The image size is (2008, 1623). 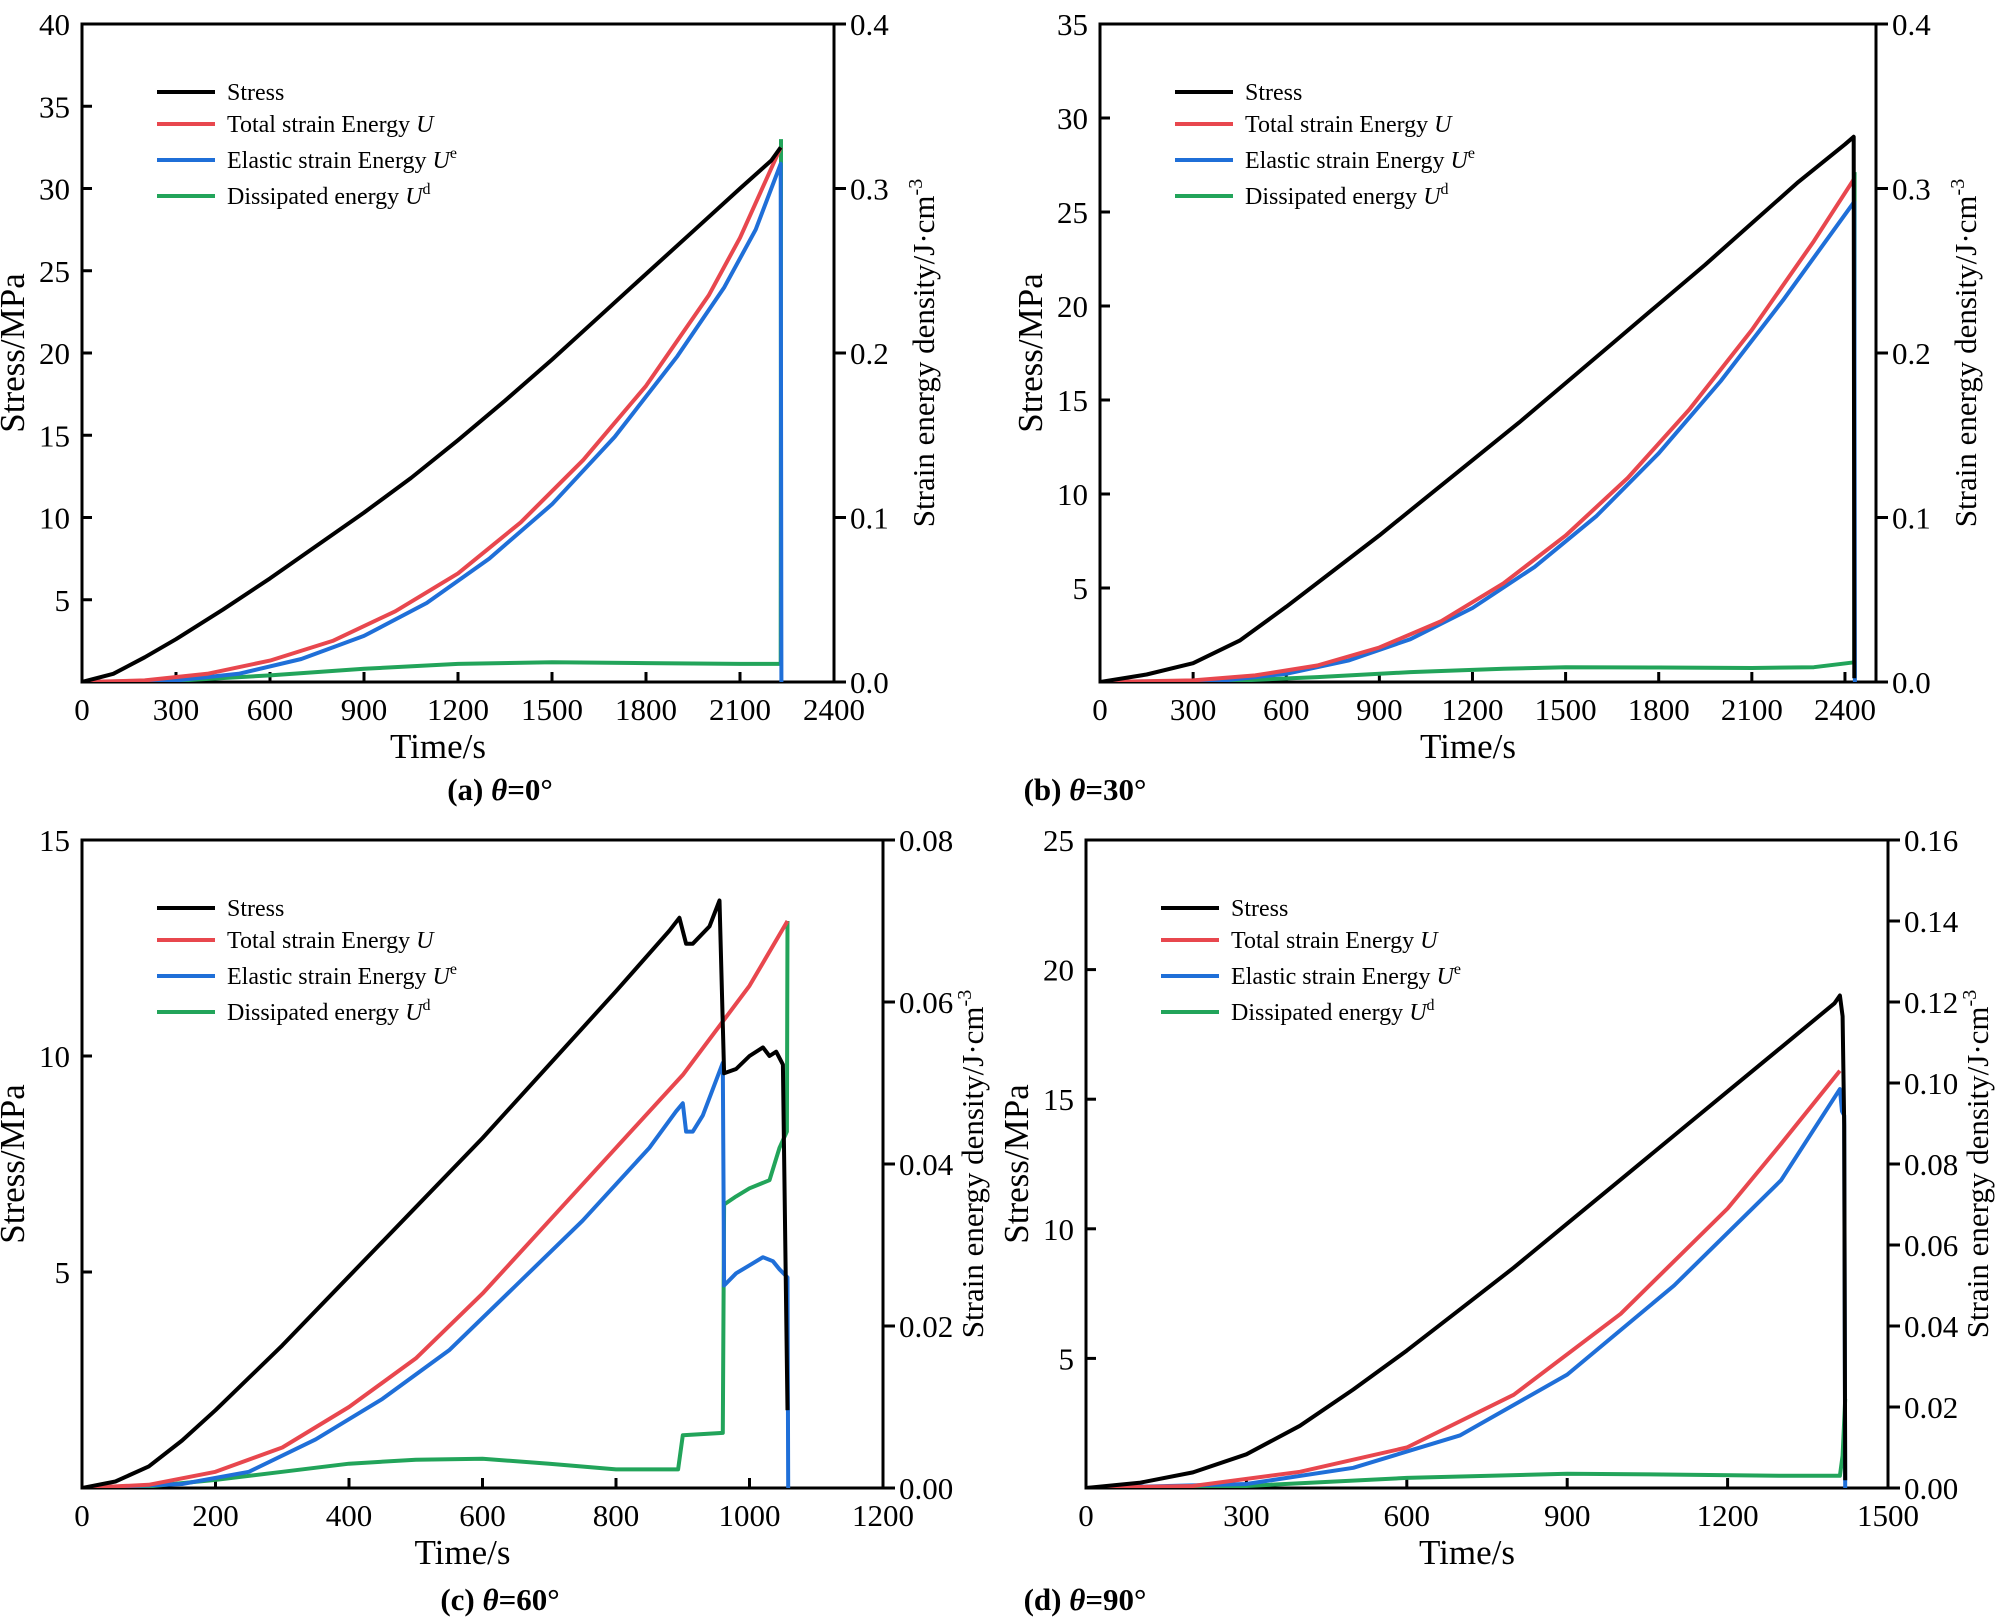 I want to click on panel-c-x-tick-label: 400, so click(x=349, y=1515).